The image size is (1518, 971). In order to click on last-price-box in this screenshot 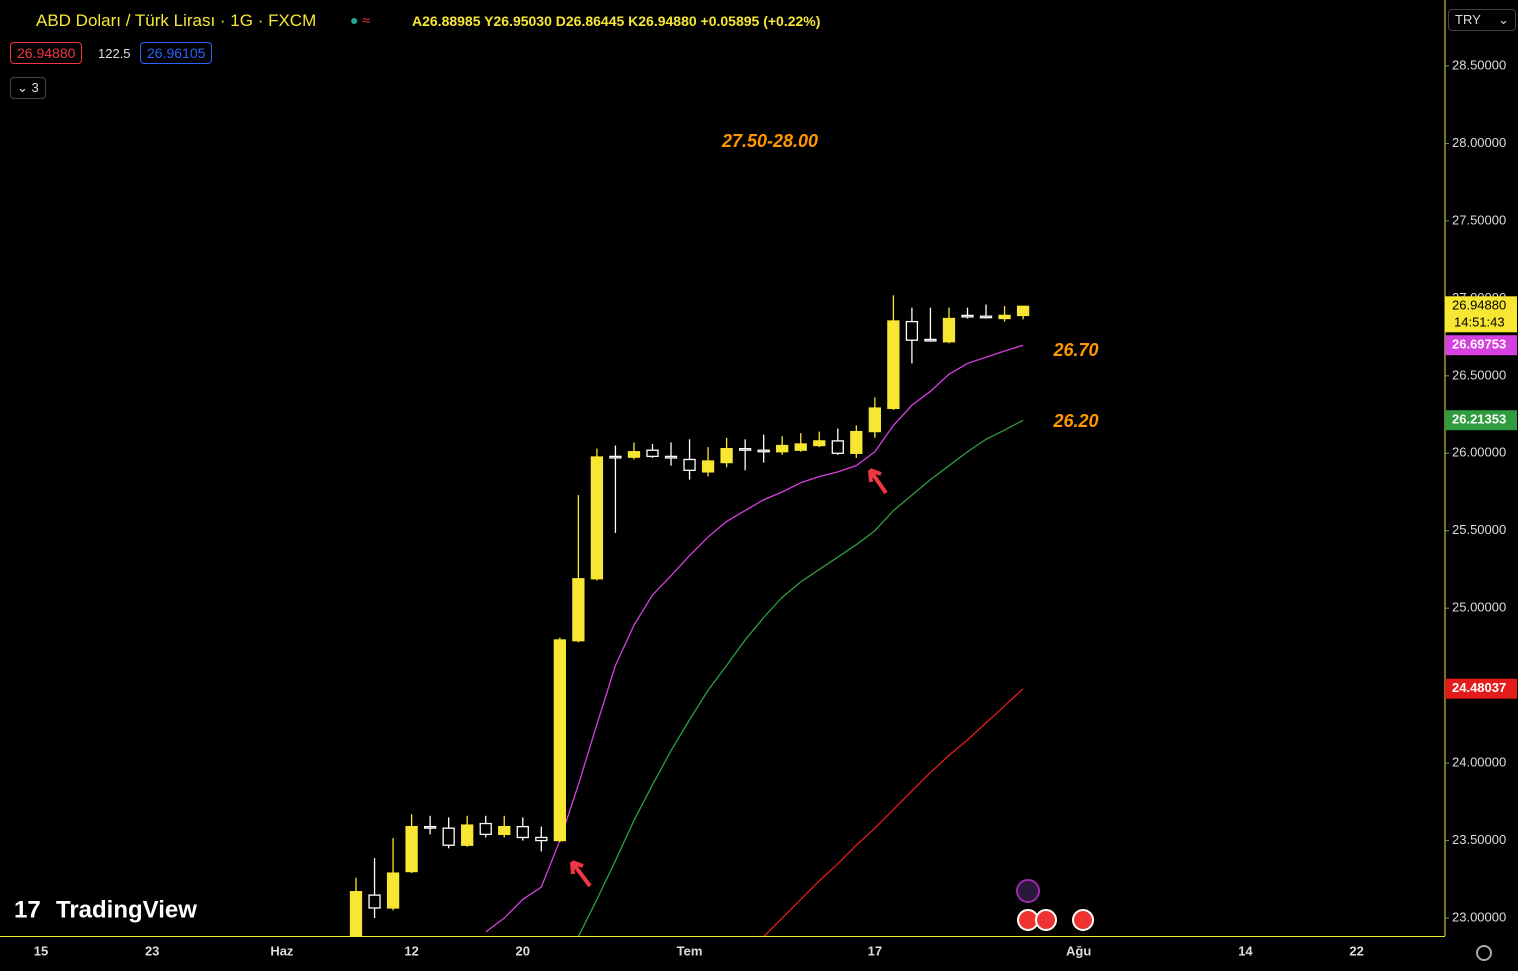, I will do `click(1481, 314)`.